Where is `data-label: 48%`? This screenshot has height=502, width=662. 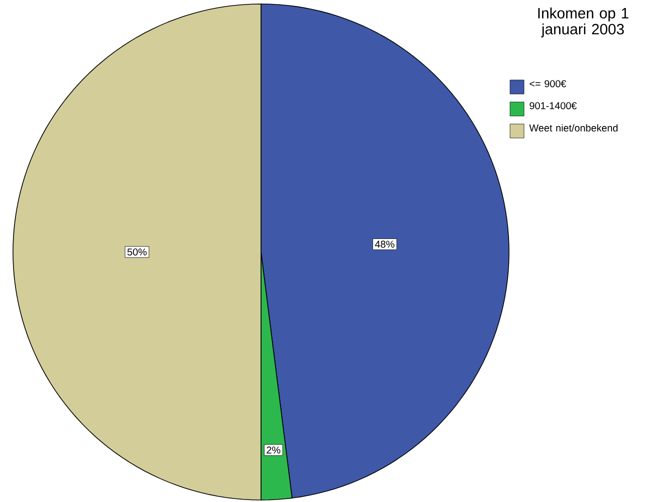
data-label: 48% is located at coordinates (384, 244).